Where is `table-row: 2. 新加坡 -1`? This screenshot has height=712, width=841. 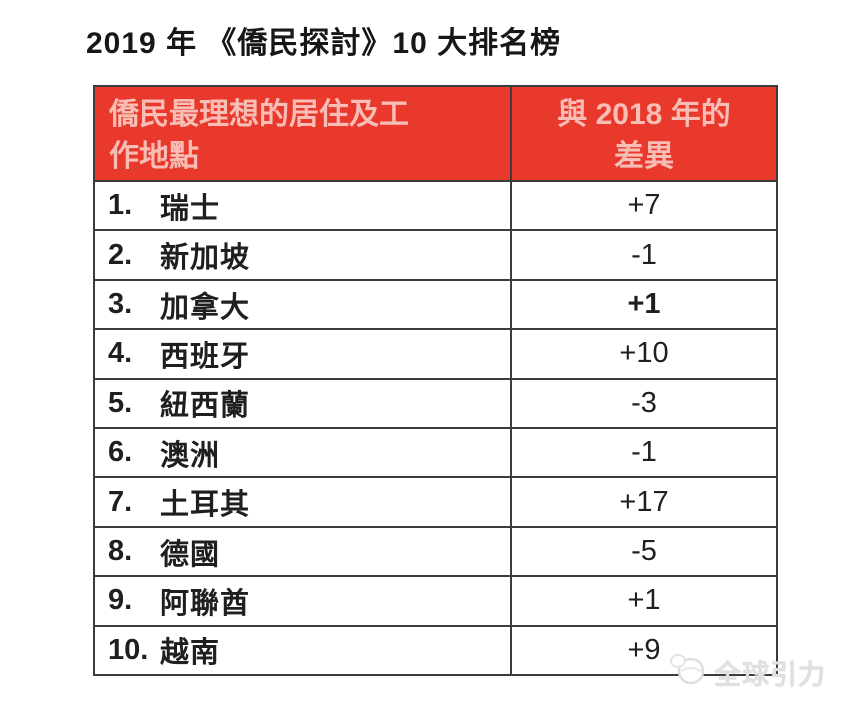 table-row: 2. 新加坡 -1 is located at coordinates (435, 254).